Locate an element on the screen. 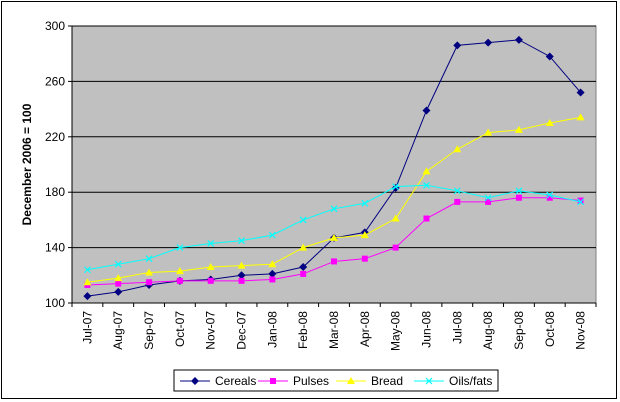 Image resolution: width=620 pixels, height=402 pixels. x-tick-label: Jun-08 is located at coordinates (426, 329).